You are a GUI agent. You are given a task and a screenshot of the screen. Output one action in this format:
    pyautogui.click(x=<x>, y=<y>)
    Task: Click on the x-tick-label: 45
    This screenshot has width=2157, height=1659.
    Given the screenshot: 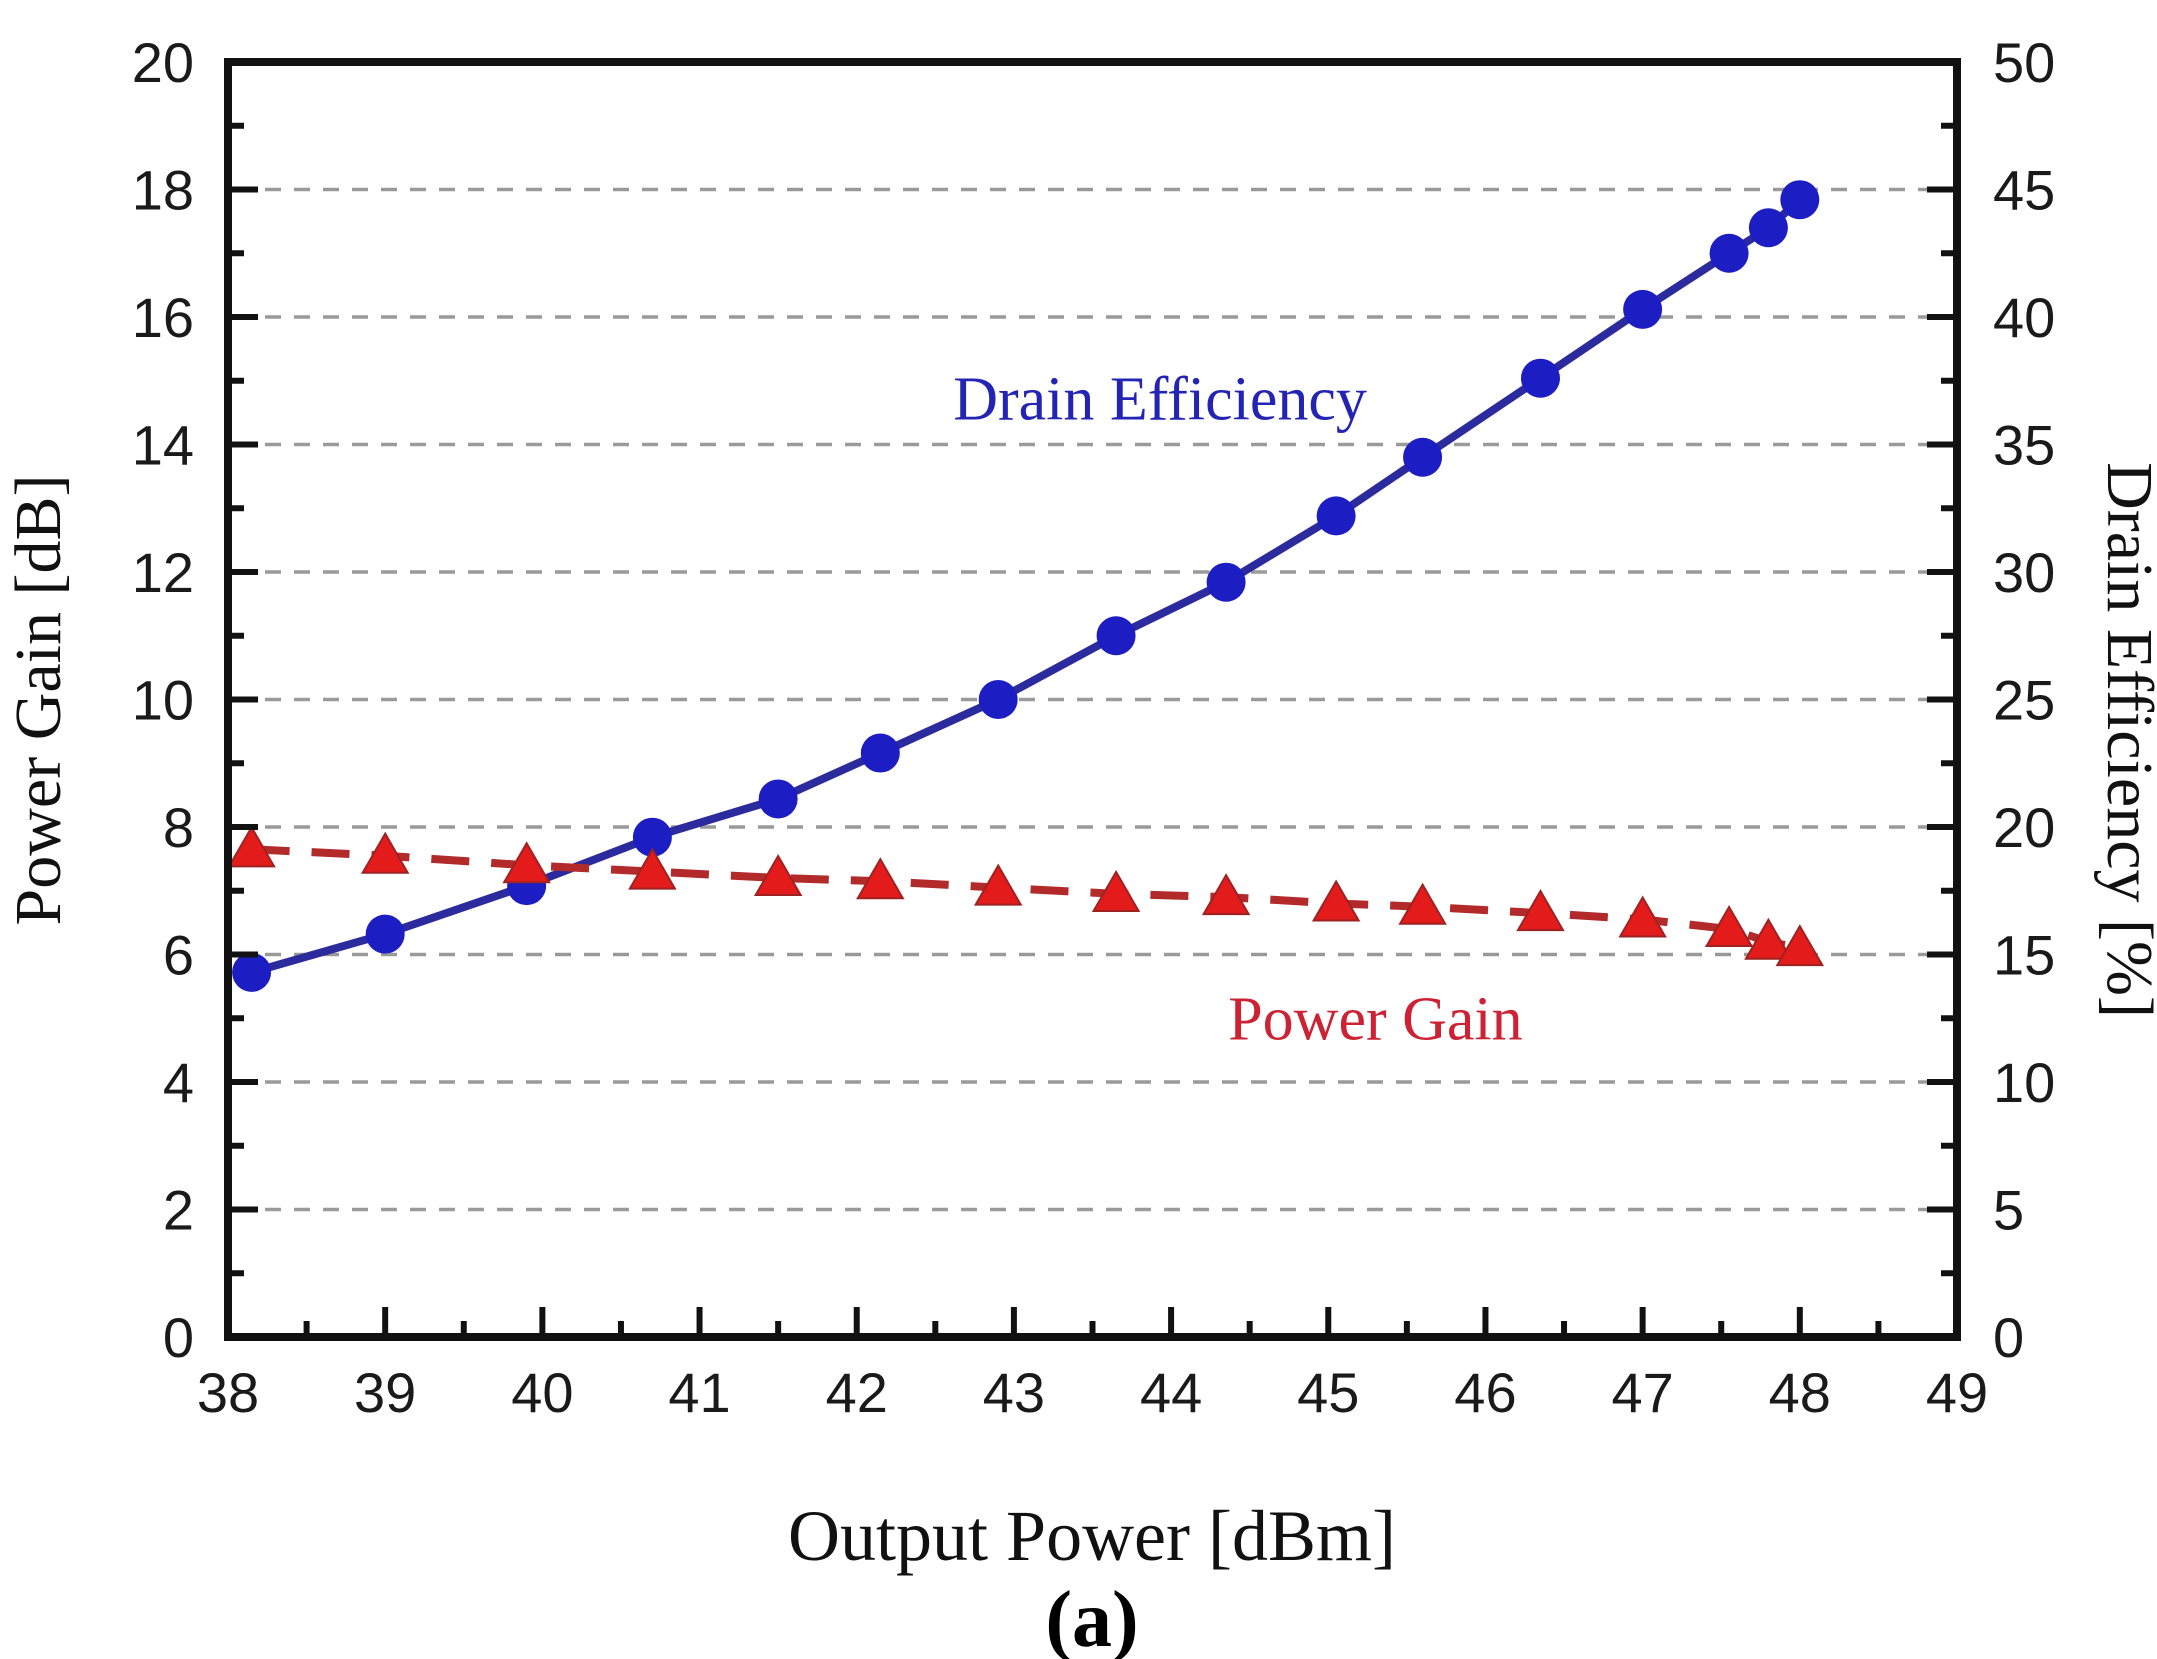 What is the action you would take?
    pyautogui.click(x=1328, y=1392)
    